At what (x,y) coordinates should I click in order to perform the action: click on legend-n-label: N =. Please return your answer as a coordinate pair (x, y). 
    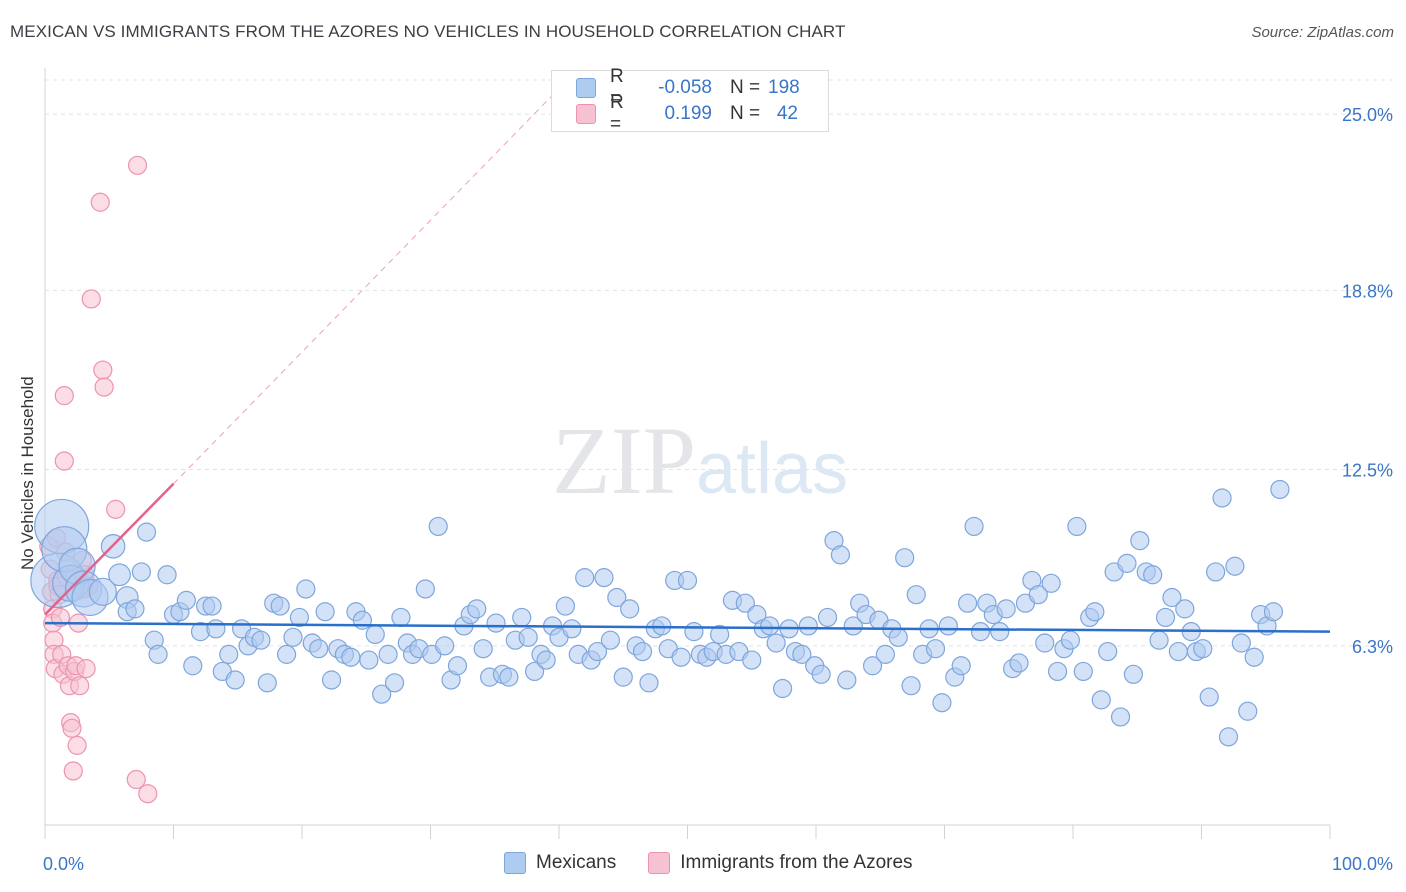
    Looking at the image, I should click on (745, 113).